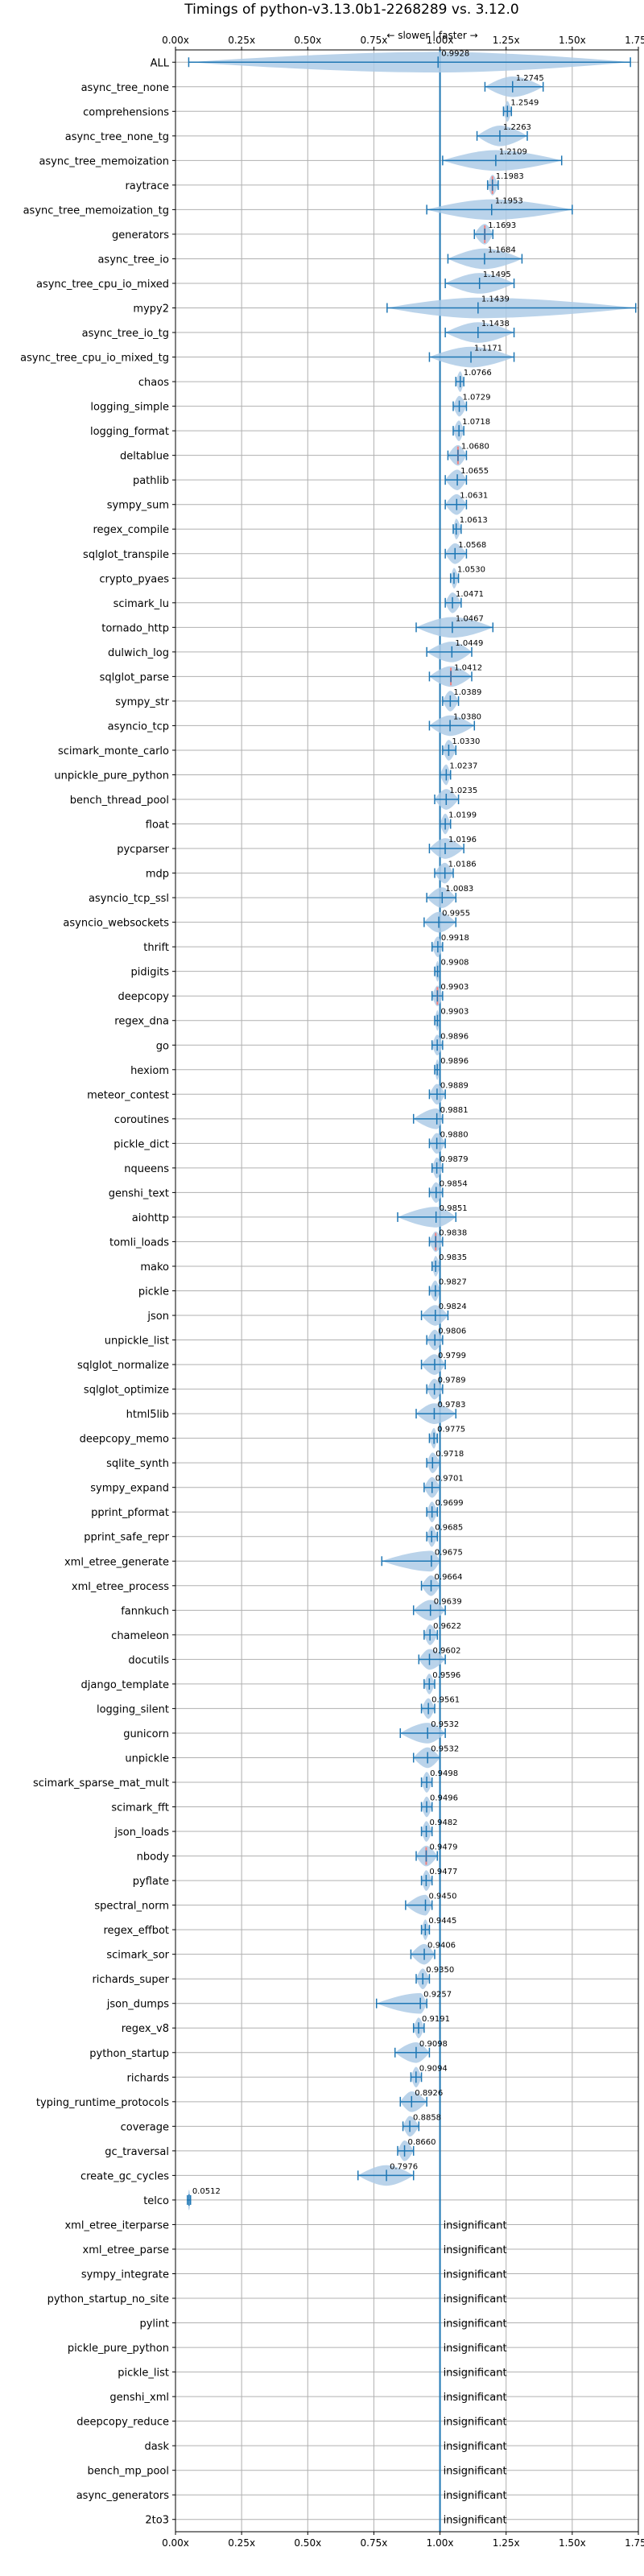 This screenshot has height=2576, width=644. I want to click on value-label: 1.0655, so click(474, 471).